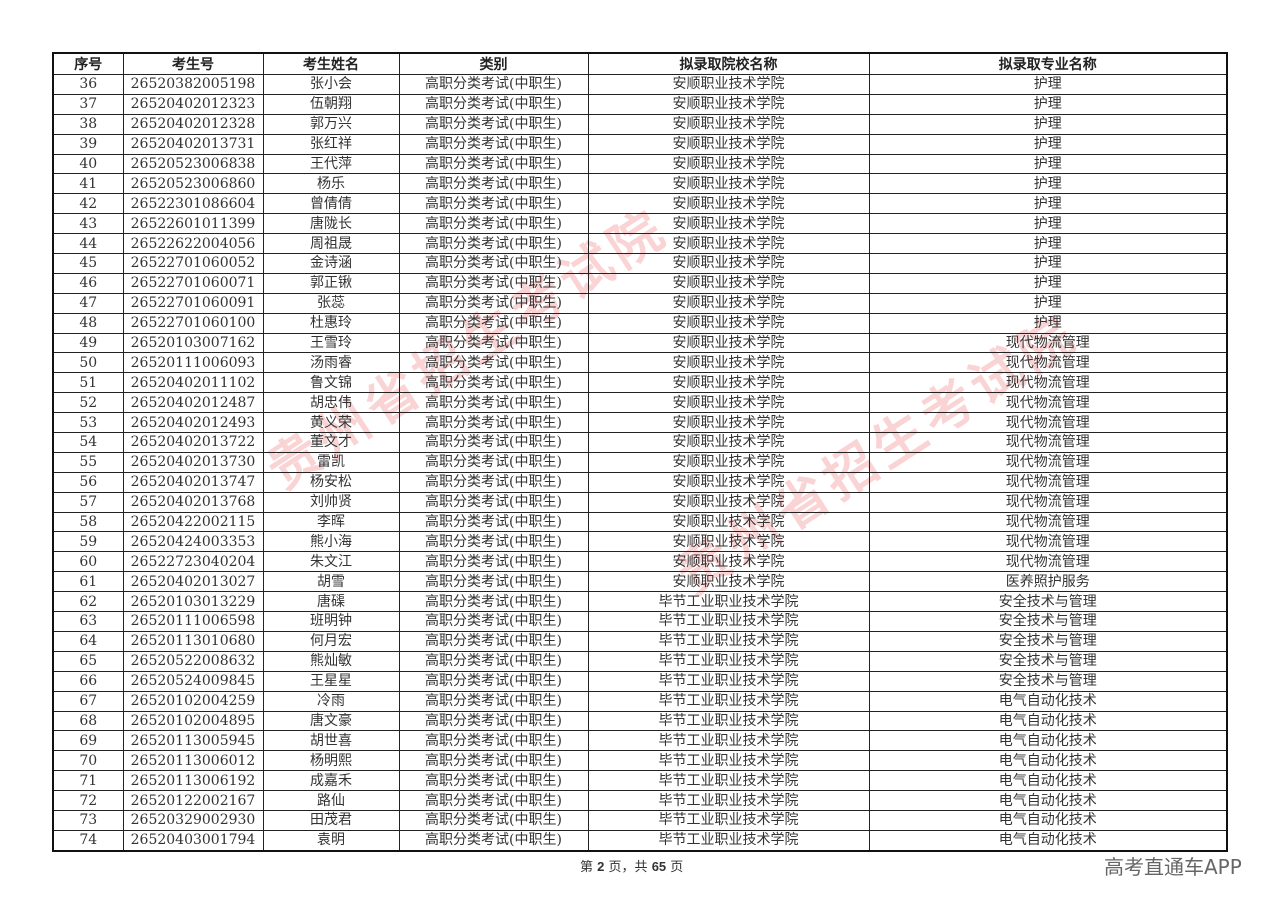  What do you see at coordinates (640, 144) in the screenshot?
I see `table-row: 39 26520402013731 张红祥 高职分类考试(中职生) 安顺职业技术学院 护理` at bounding box center [640, 144].